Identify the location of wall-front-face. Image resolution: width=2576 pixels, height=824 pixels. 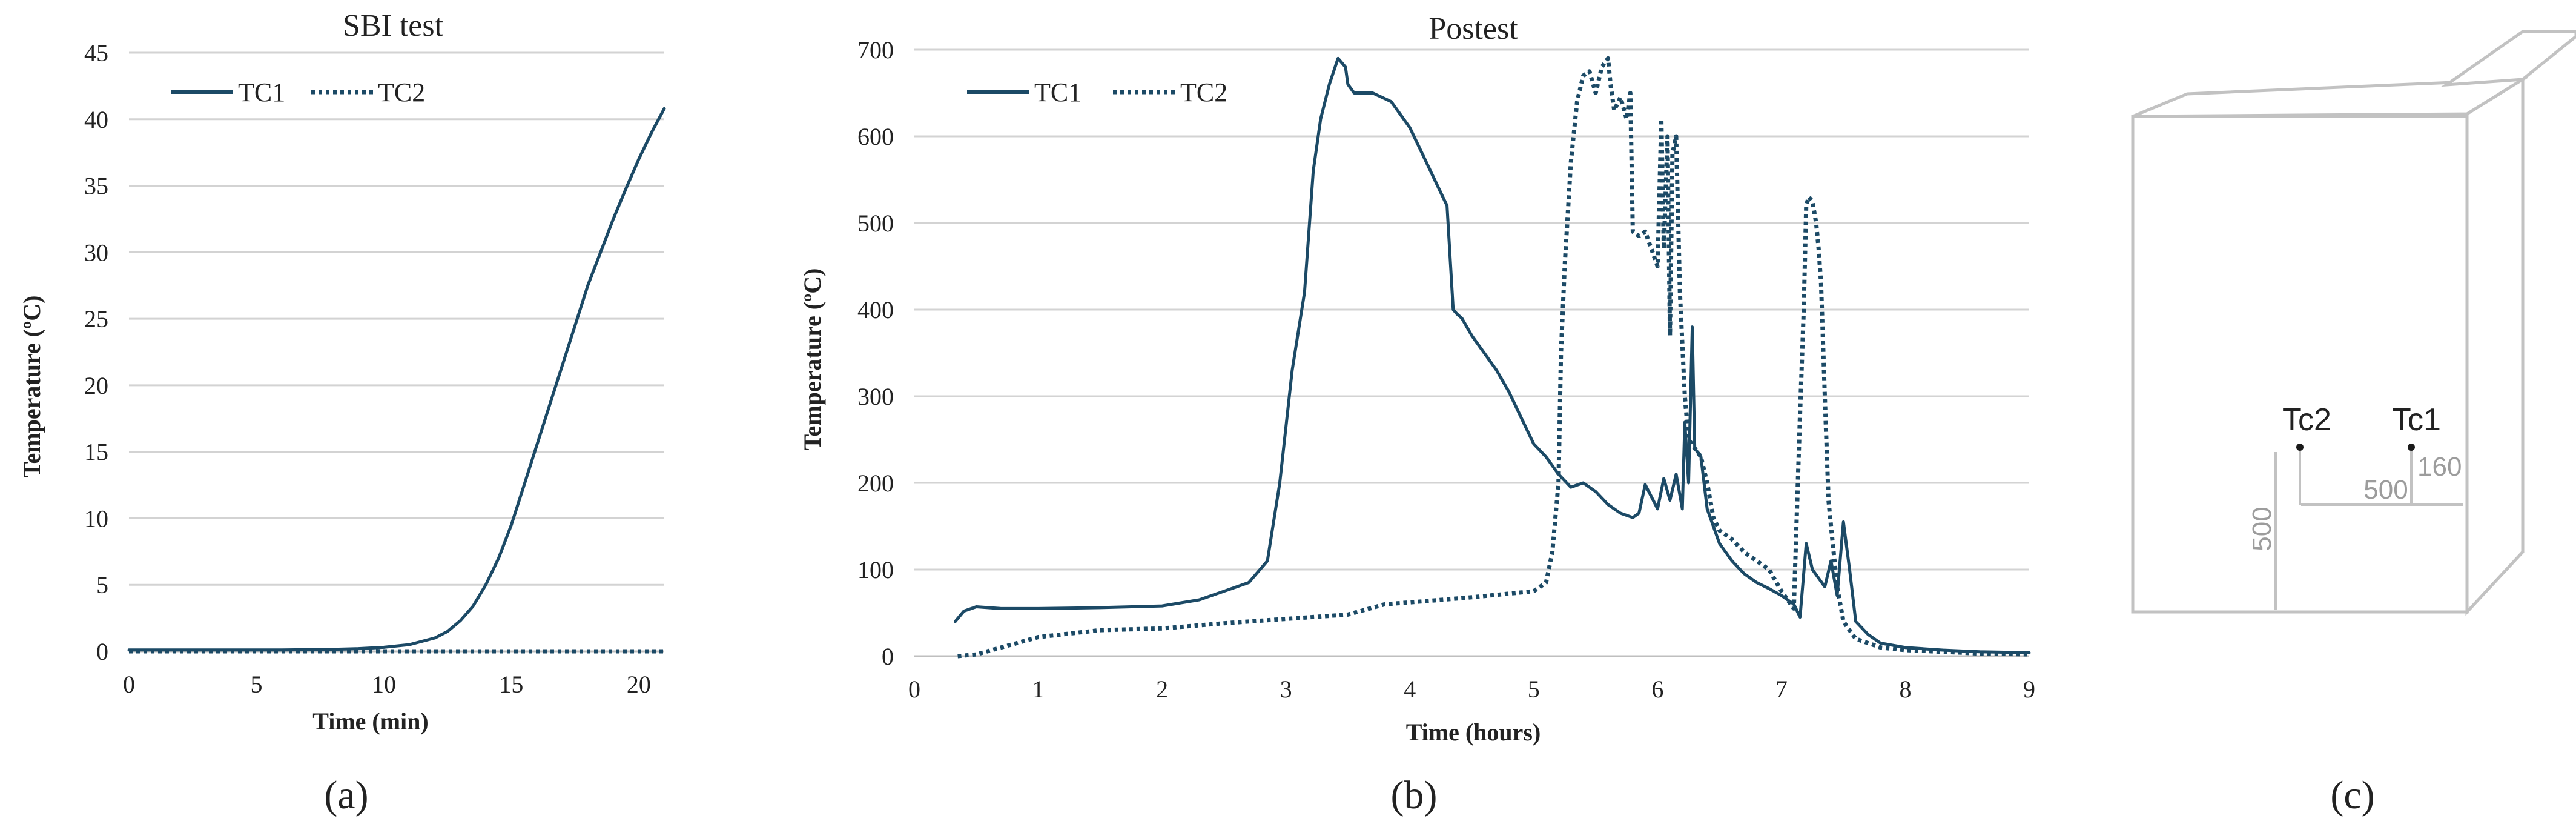
(2300, 364).